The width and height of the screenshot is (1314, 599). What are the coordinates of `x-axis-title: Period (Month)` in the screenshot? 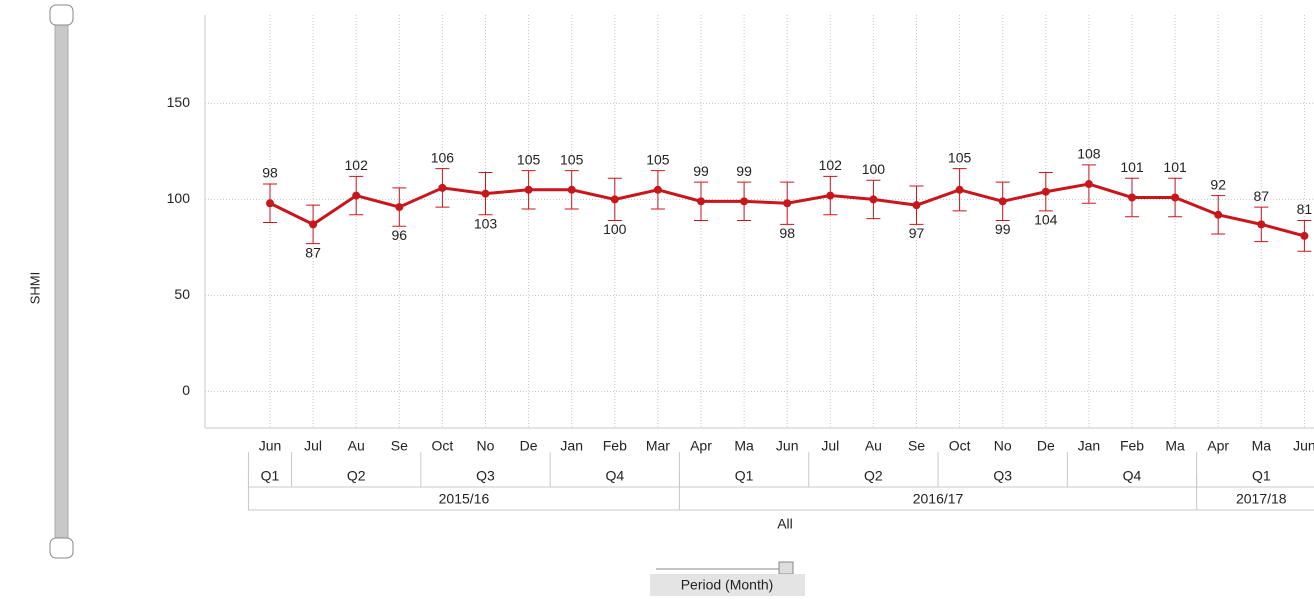 It's located at (727, 585).